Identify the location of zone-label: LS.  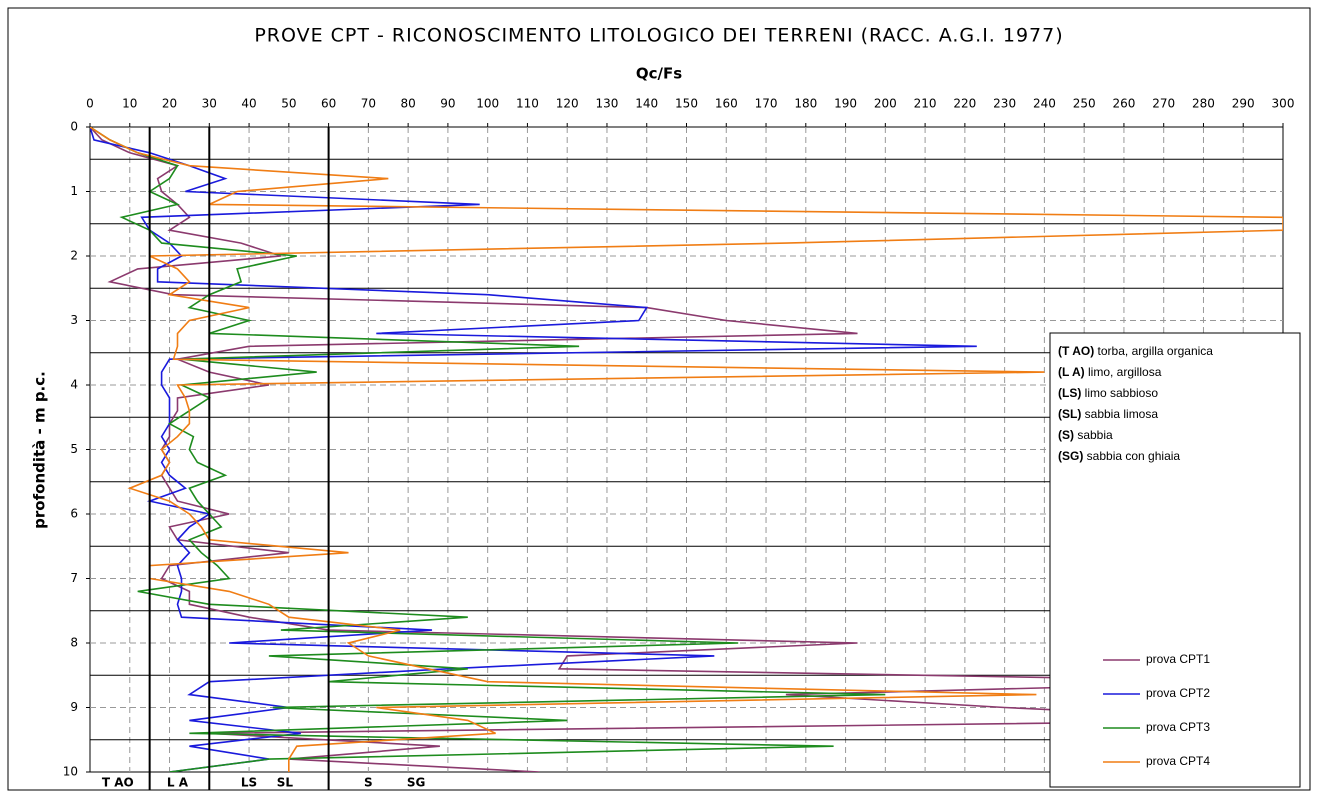
(249, 783).